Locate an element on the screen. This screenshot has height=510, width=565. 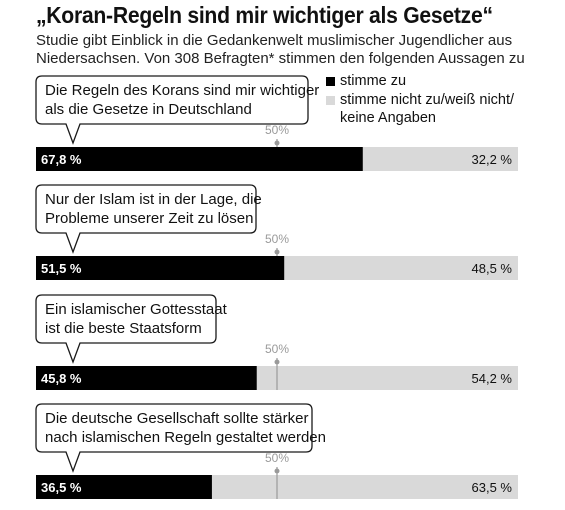
value-label-agree: 51,5 % is located at coordinates (61, 268).